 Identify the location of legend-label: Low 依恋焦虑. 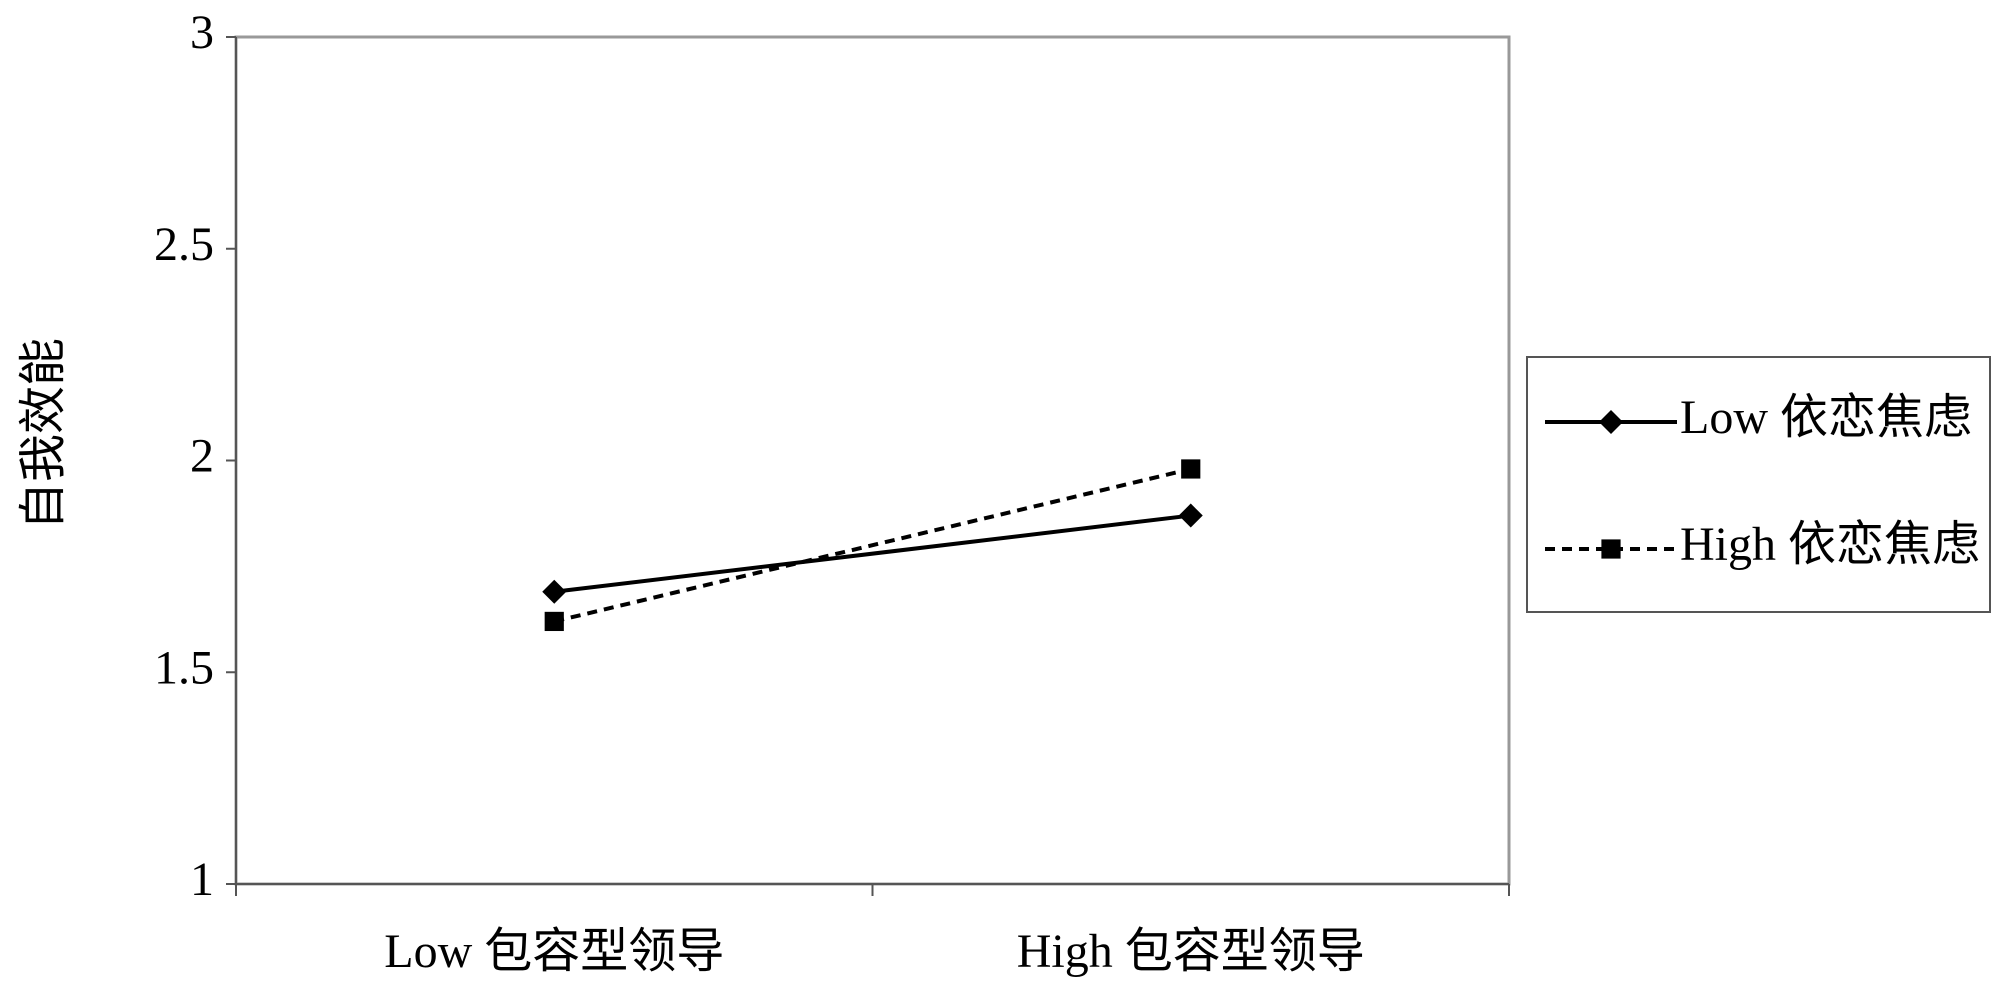
(1826, 417).